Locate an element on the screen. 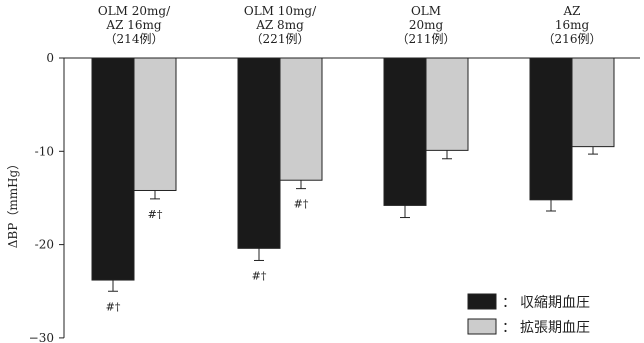 The image size is (644, 343). legend-label: 拡張期血圧 is located at coordinates (555, 328).